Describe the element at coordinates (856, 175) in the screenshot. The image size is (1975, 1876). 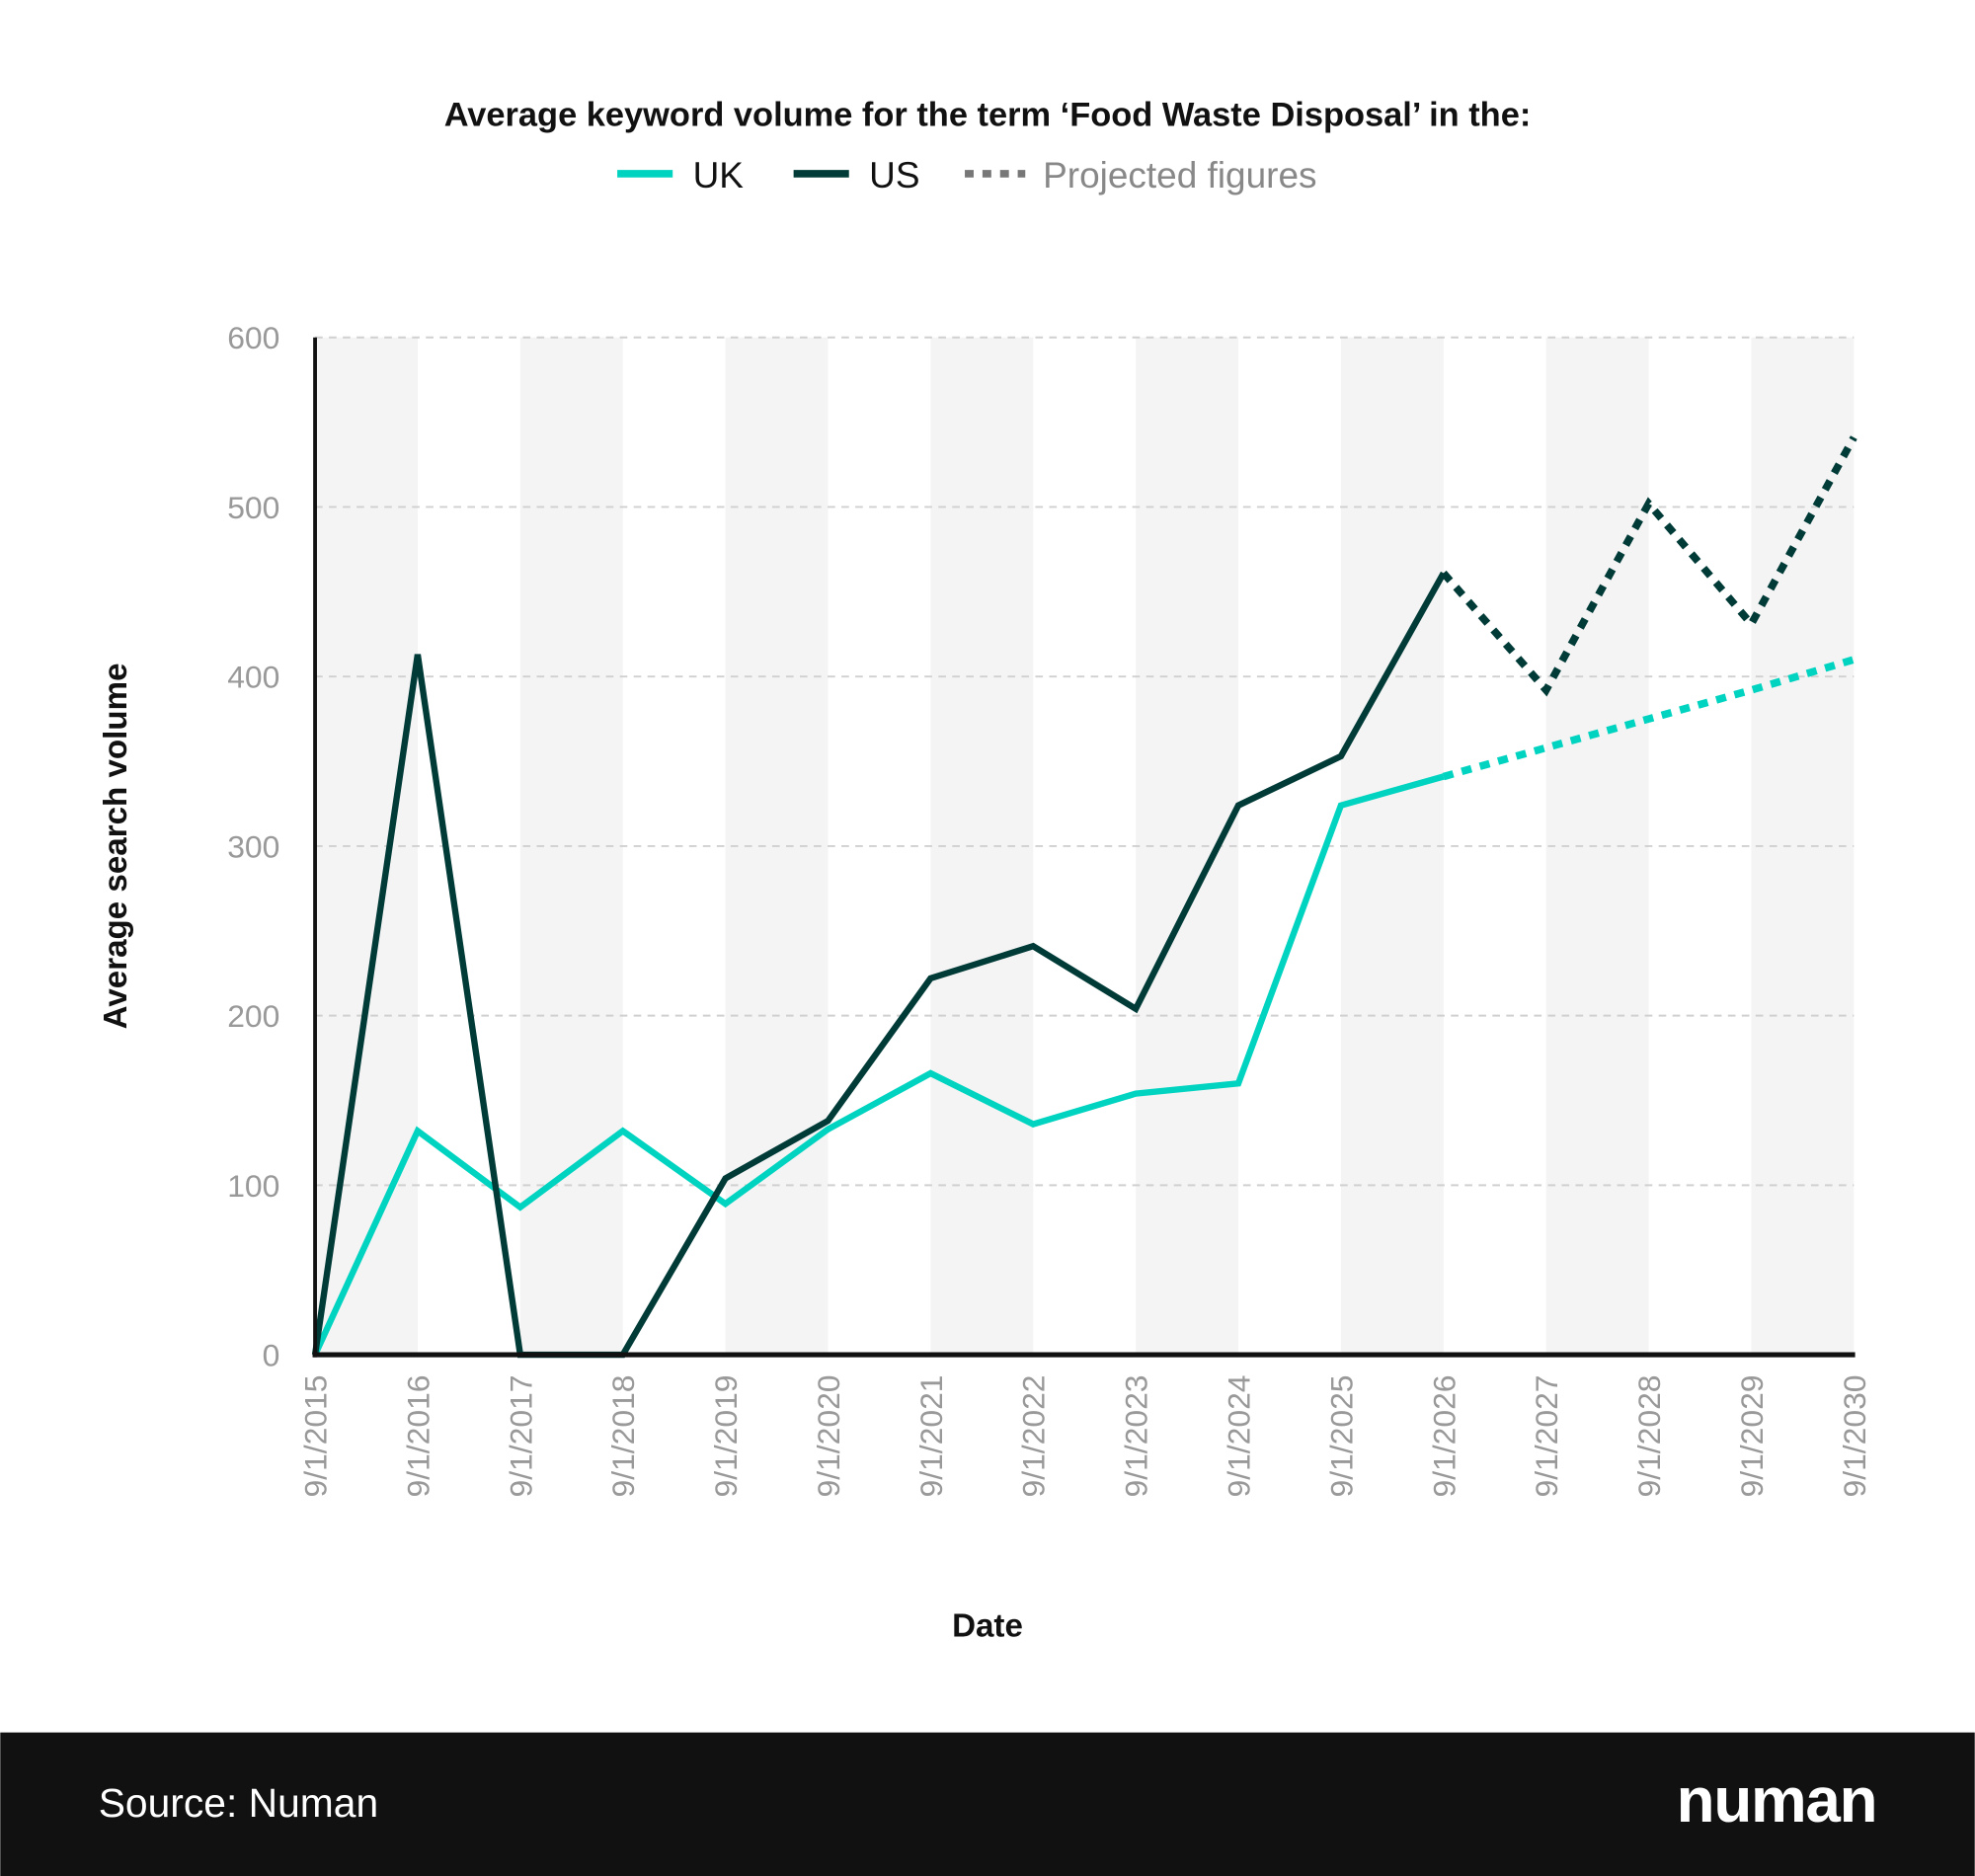
I see `legend-item-us: US` at that location.